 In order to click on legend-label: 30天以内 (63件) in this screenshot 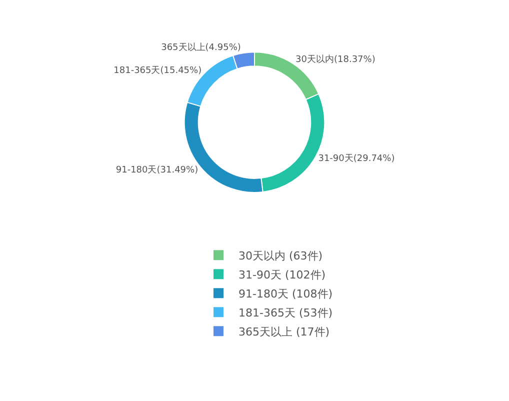, I will do `click(280, 255)`.